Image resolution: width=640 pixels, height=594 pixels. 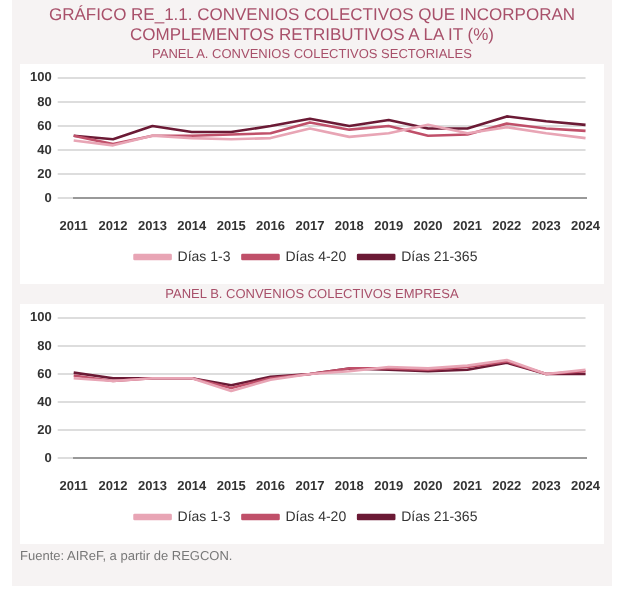 What do you see at coordinates (312, 24) in the screenshot?
I see `chart-title: GRÁFICO RE_1.1. CONVENIOS COLECTIVOS QUE INCORPORAN COMPLEMENTOS RETRIBUTIVOS A LA IT (%)` at bounding box center [312, 24].